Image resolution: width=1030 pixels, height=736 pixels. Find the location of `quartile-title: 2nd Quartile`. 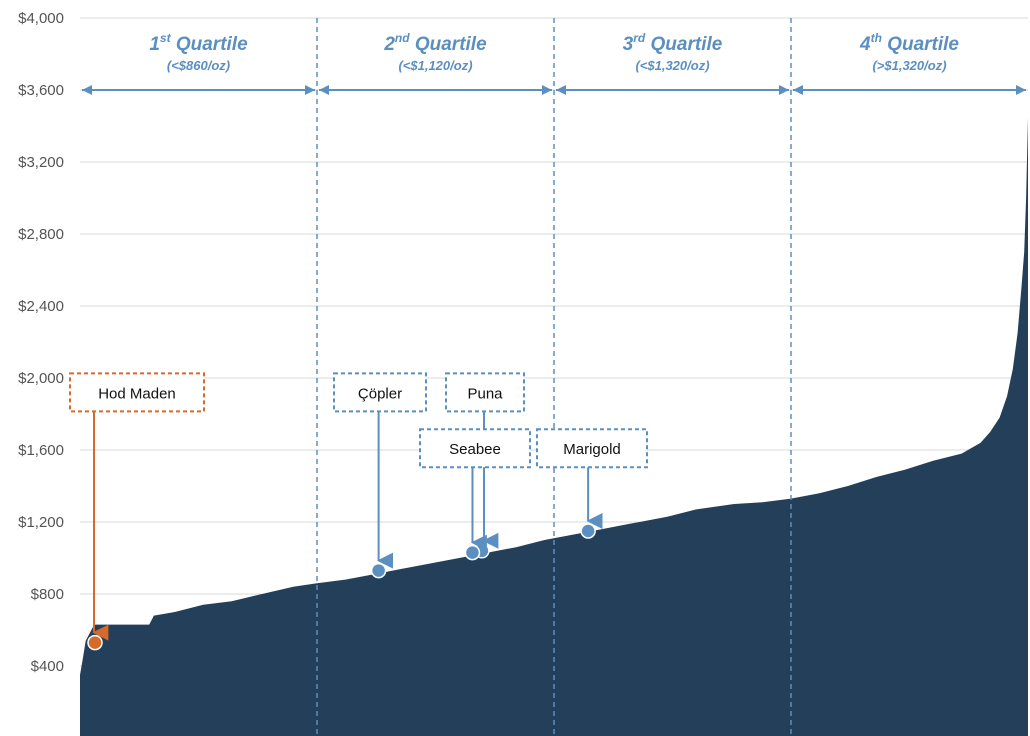

quartile-title: 2nd Quartile is located at coordinates (435, 43).